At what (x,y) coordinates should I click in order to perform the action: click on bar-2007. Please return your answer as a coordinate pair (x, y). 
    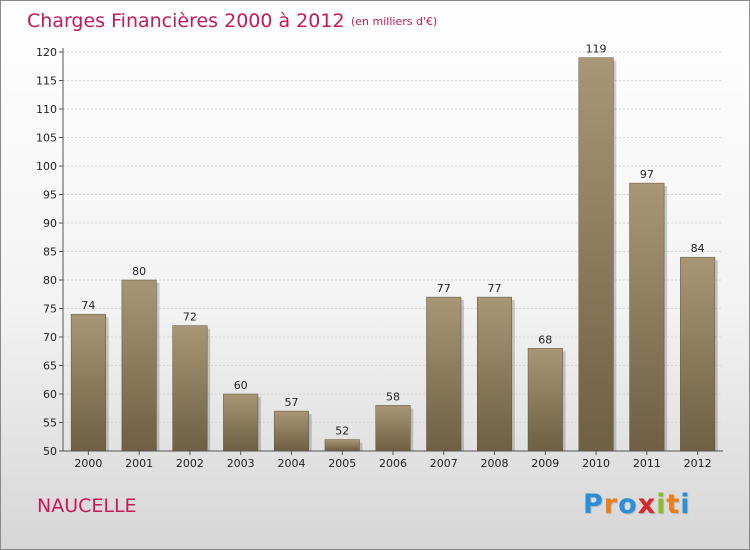
    Looking at the image, I should click on (444, 374).